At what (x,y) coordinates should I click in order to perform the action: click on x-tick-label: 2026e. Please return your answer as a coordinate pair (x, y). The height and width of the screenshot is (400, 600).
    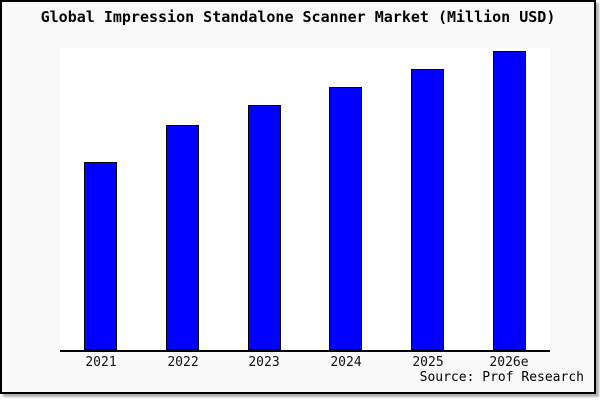
    Looking at the image, I should click on (509, 362).